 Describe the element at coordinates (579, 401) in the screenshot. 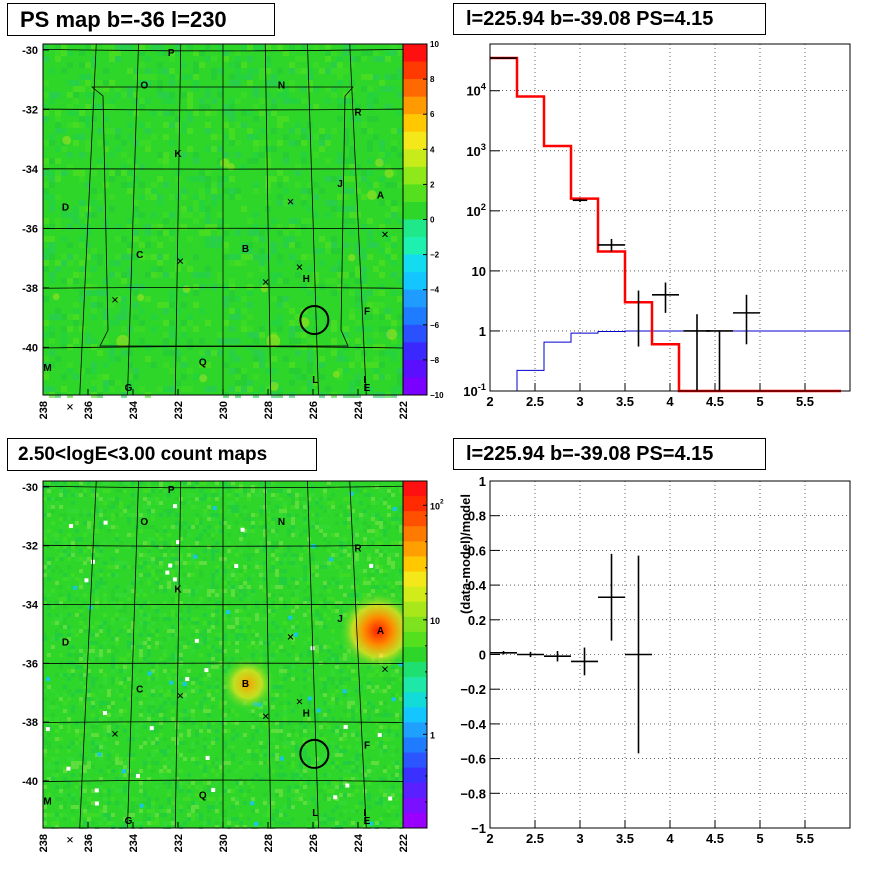

I see `x-tick-label: 3` at that location.